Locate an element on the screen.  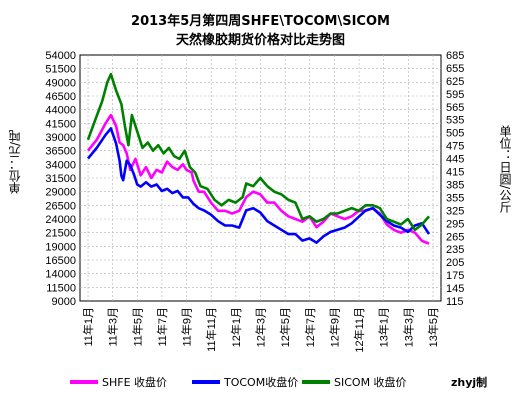
x-tick-label: 11年3月 is located at coordinates (113, 327).